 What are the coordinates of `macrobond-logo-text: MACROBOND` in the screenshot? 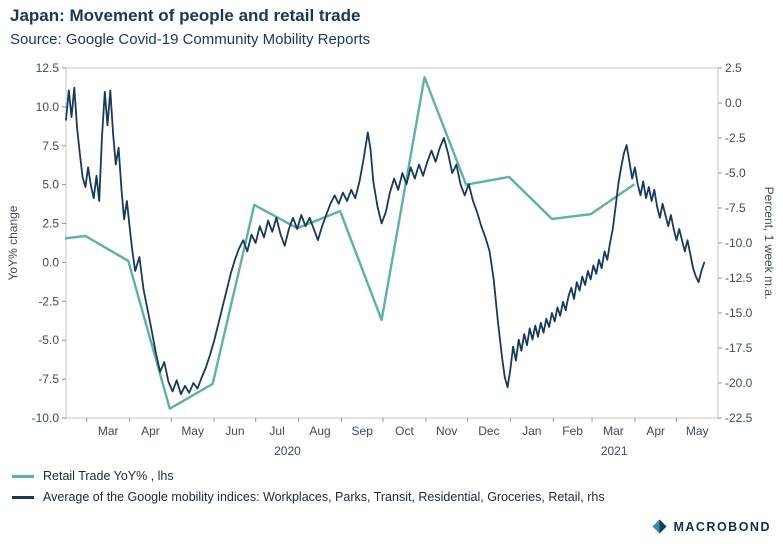 It's located at (722, 526).